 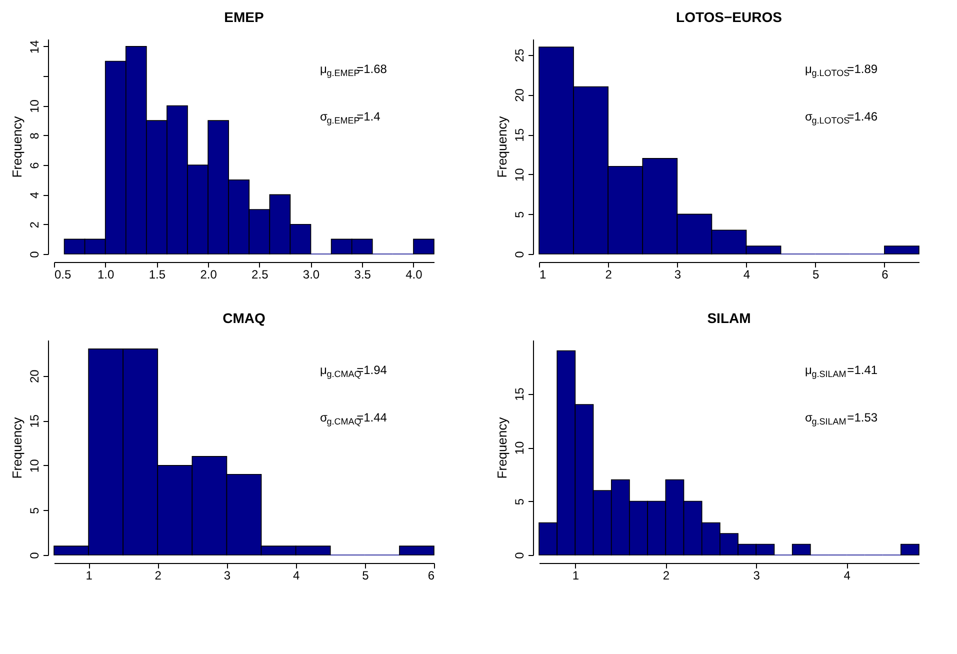 I want to click on x-tick-label: 0.5, so click(x=63, y=275).